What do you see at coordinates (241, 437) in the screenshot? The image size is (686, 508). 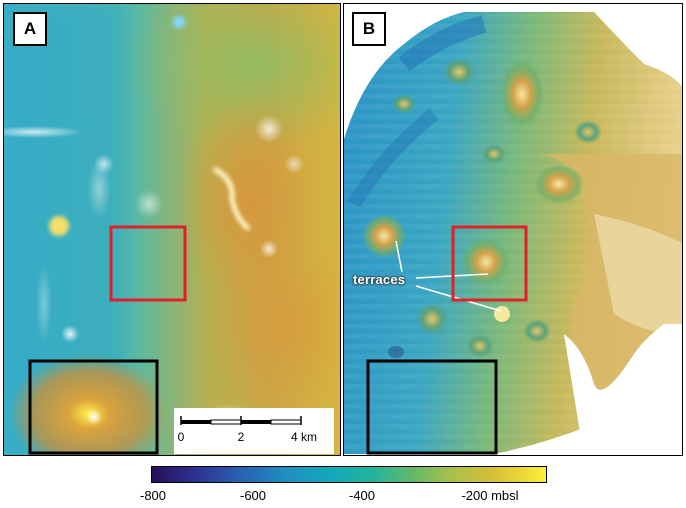 I see `scale-tick-2: 2` at bounding box center [241, 437].